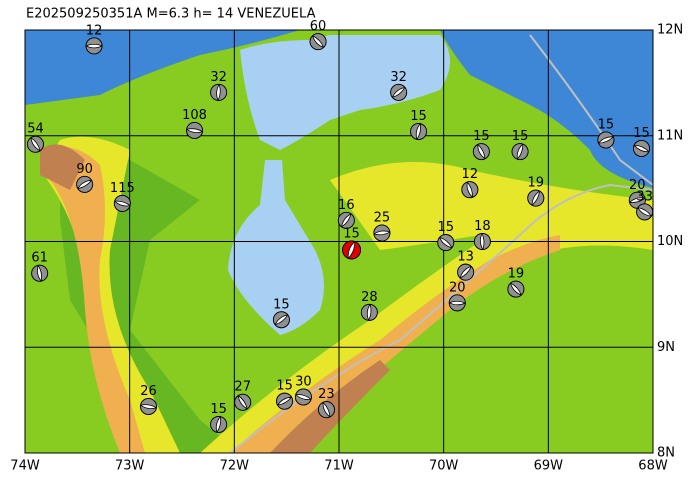  I want to click on depth-label: 108, so click(194, 115).